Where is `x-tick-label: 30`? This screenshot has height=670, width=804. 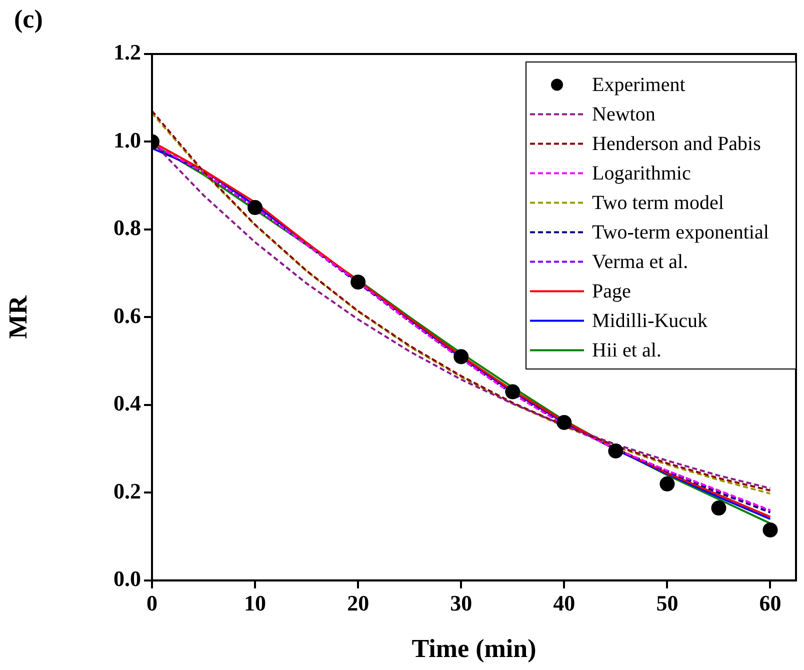
x-tick-label: 30 is located at coordinates (461, 603).